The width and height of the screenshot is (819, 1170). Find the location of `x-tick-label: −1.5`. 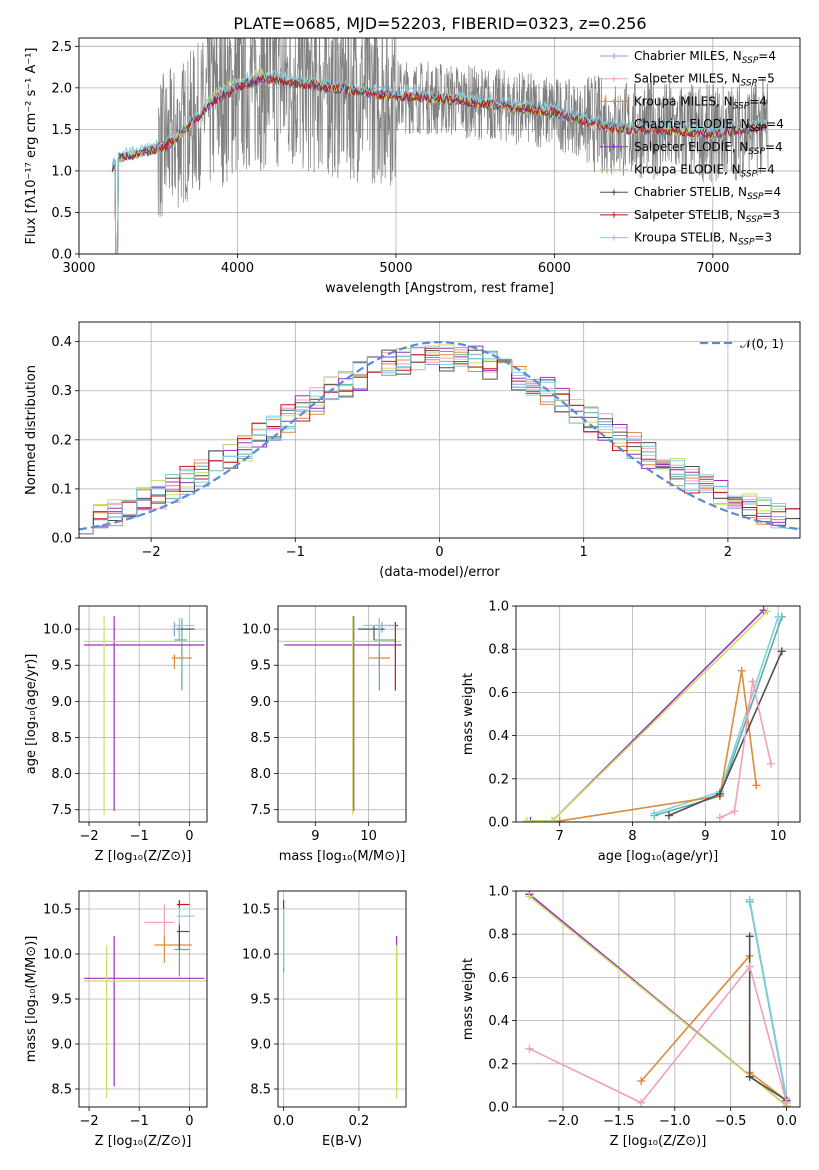

x-tick-label: −1.5 is located at coordinates (619, 1121).